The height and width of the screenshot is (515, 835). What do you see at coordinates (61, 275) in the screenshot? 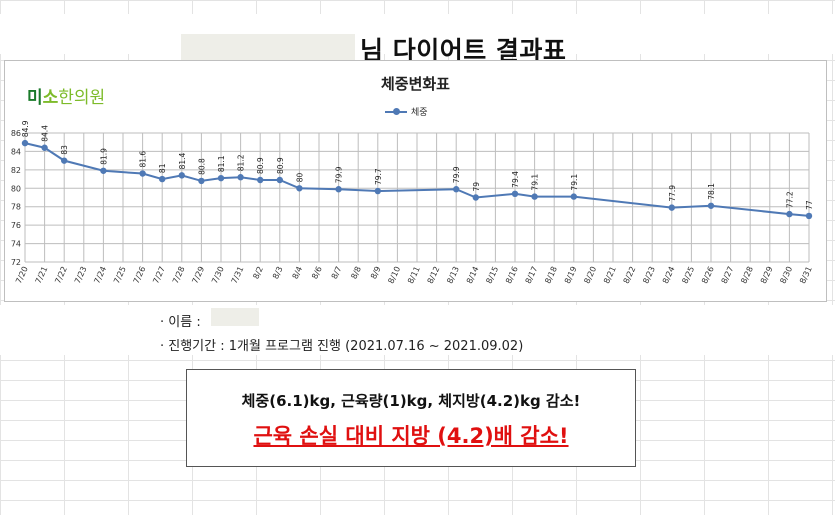
I see `x-tick-label: 7/22` at bounding box center [61, 275].